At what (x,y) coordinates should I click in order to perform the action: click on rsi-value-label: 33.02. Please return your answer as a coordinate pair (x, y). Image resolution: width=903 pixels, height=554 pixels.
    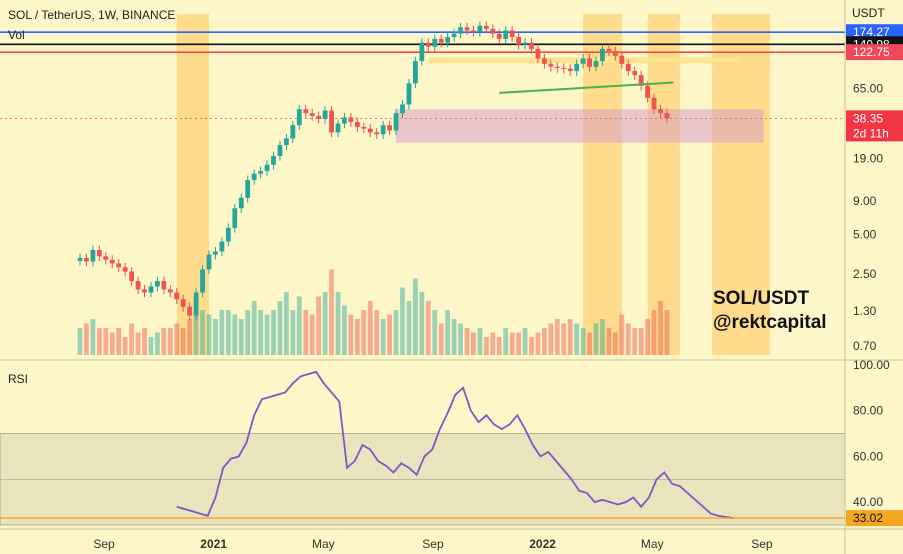
    Looking at the image, I should click on (868, 518).